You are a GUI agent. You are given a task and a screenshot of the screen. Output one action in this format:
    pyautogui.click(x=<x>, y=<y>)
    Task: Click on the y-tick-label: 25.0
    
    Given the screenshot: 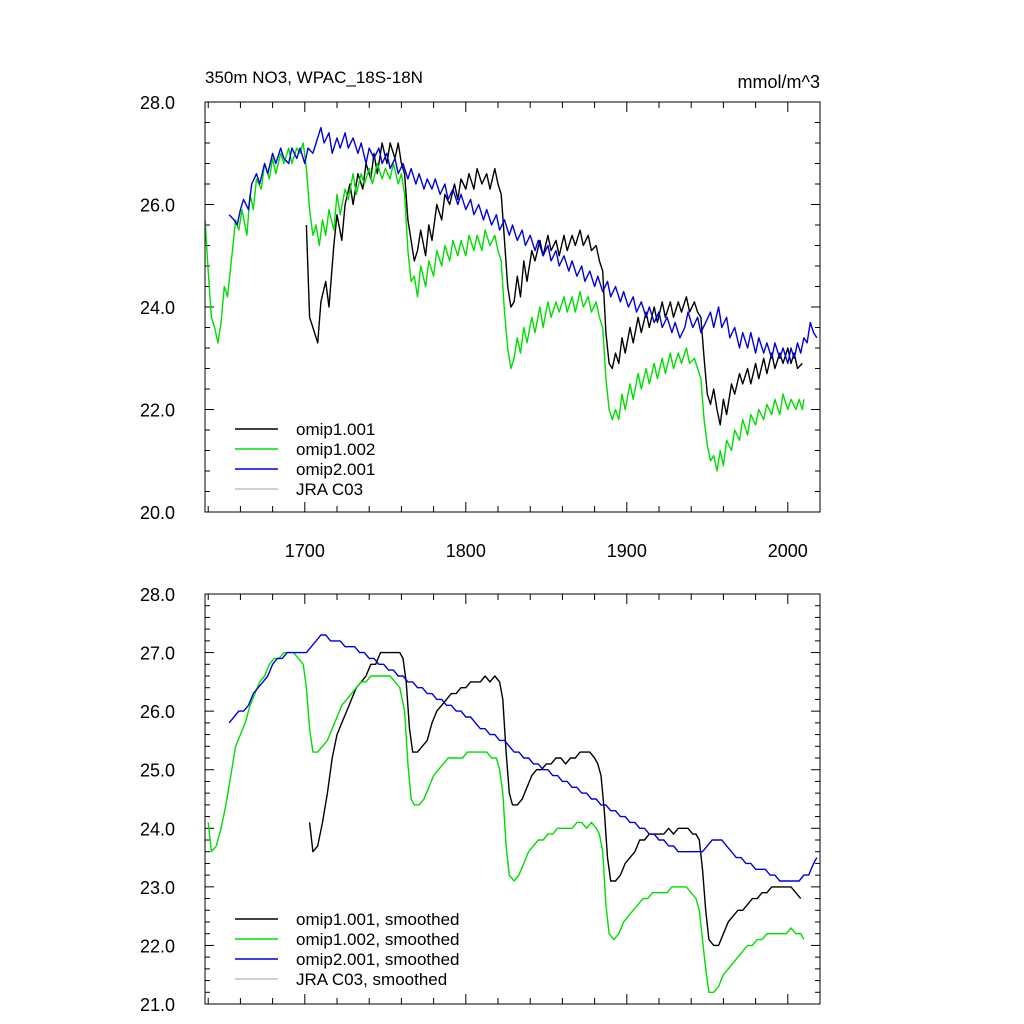 What is the action you would take?
    pyautogui.click(x=157, y=771)
    